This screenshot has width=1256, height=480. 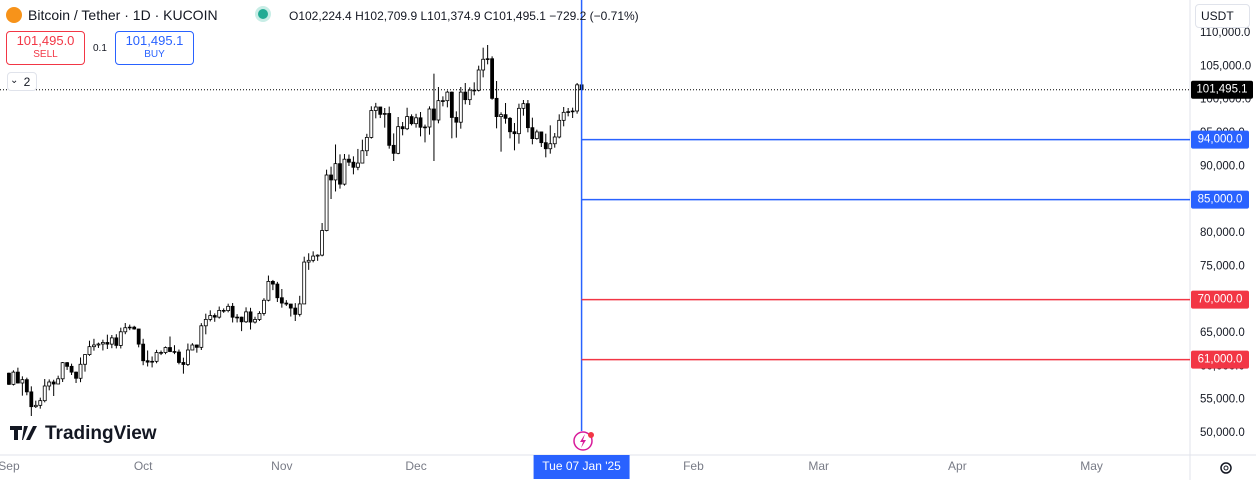 What do you see at coordinates (1222, 166) in the screenshot?
I see `y-tick-label: 90,000.0` at bounding box center [1222, 166].